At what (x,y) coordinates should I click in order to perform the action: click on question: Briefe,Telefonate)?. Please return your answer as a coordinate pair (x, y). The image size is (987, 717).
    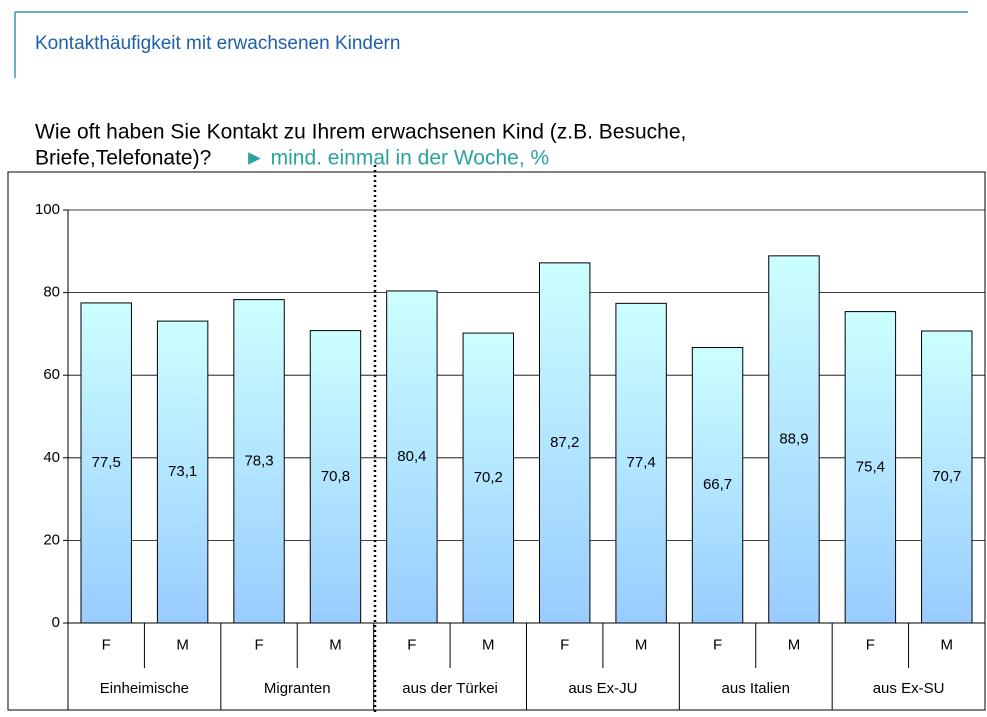
    Looking at the image, I should click on (123, 158).